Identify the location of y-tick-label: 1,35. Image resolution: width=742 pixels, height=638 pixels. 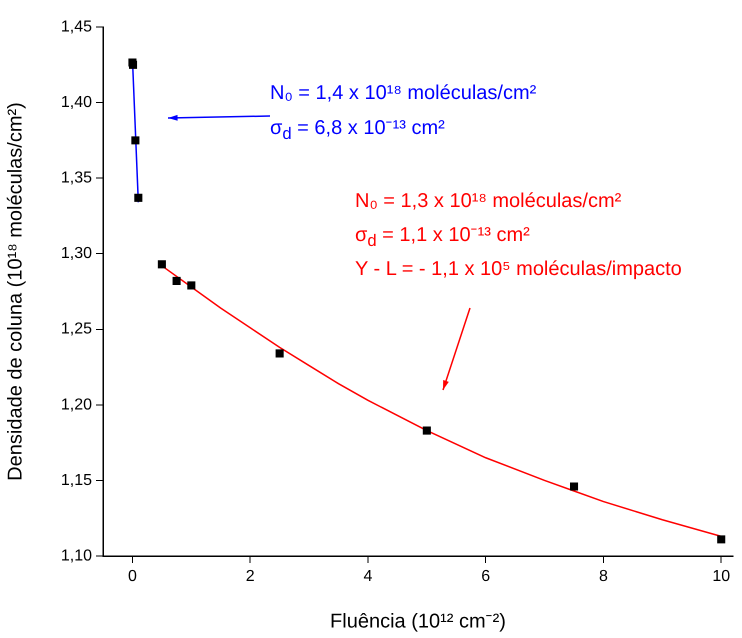
(76, 178).